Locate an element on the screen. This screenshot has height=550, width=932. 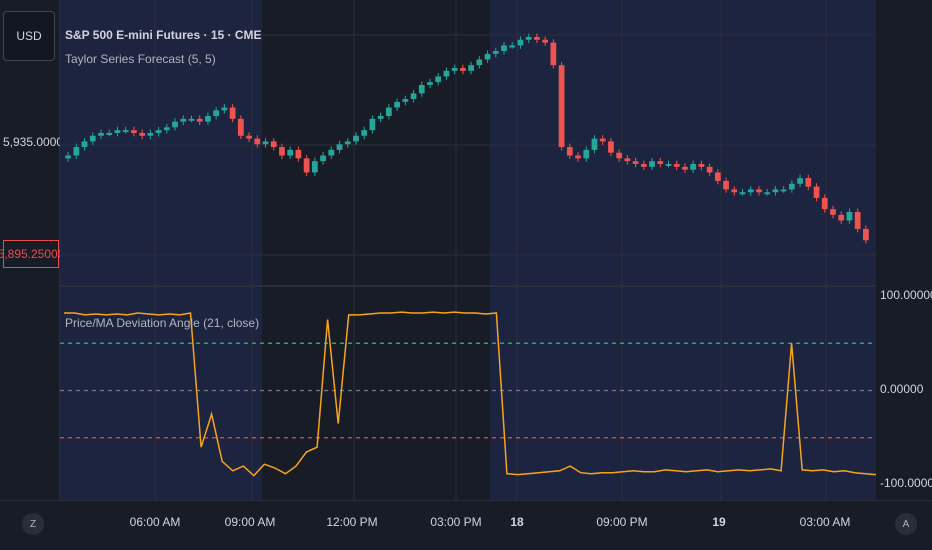
indicator-axis-bottom: -100.00000 is located at coordinates (906, 483).